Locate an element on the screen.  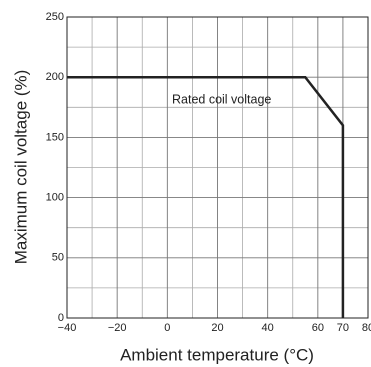
x-tick-label: 0 is located at coordinates (167, 328).